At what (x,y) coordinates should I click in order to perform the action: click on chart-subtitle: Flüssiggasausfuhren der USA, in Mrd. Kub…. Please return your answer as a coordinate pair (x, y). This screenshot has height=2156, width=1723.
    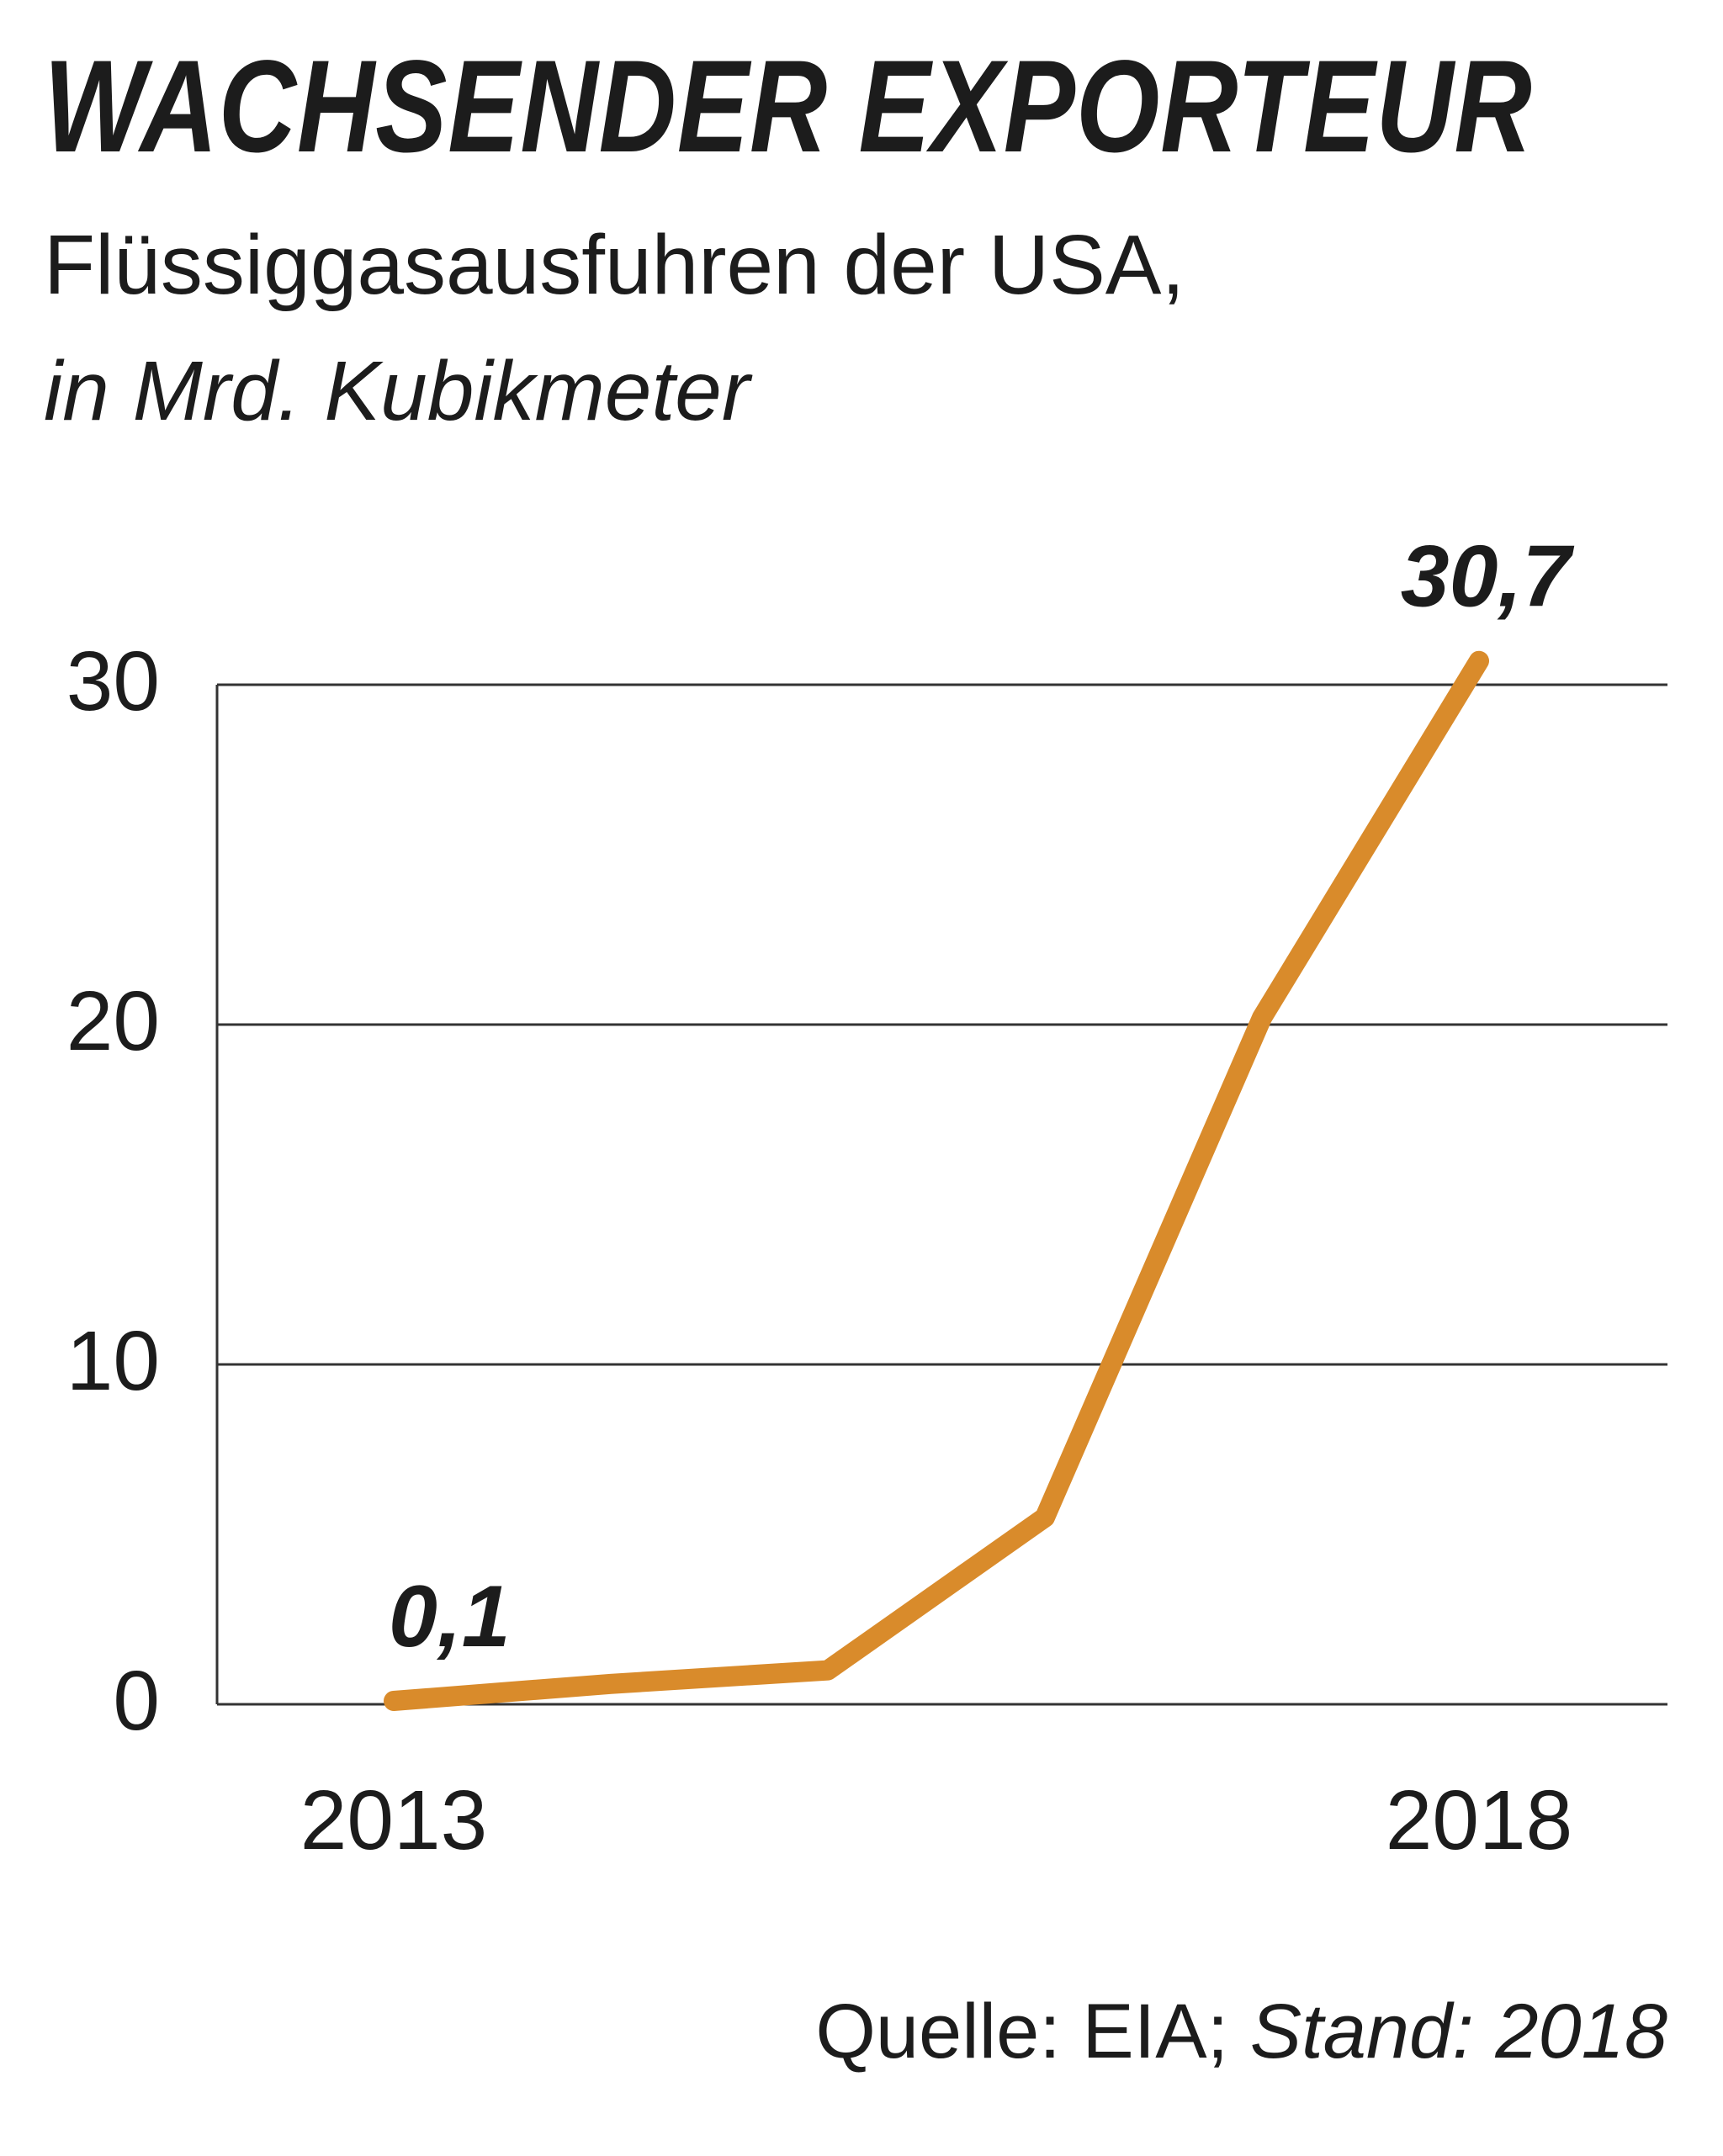
    Looking at the image, I should click on (614, 328).